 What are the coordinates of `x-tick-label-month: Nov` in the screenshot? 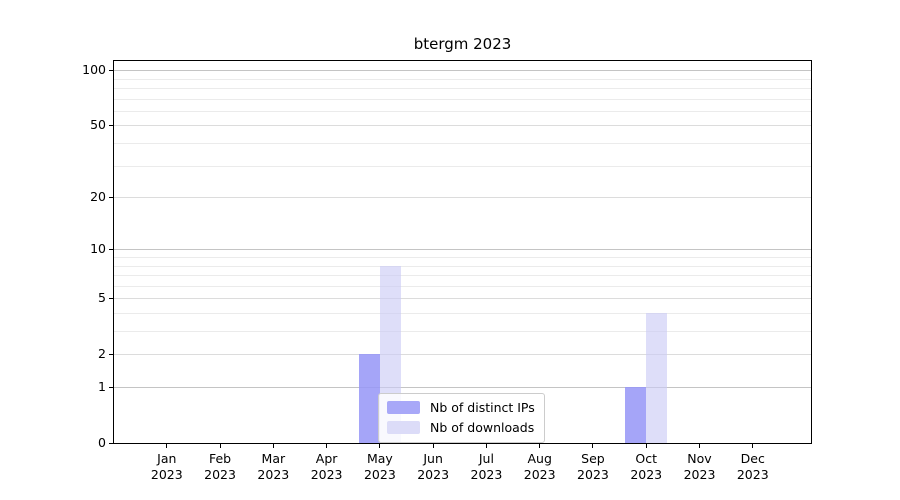 It's located at (699, 458).